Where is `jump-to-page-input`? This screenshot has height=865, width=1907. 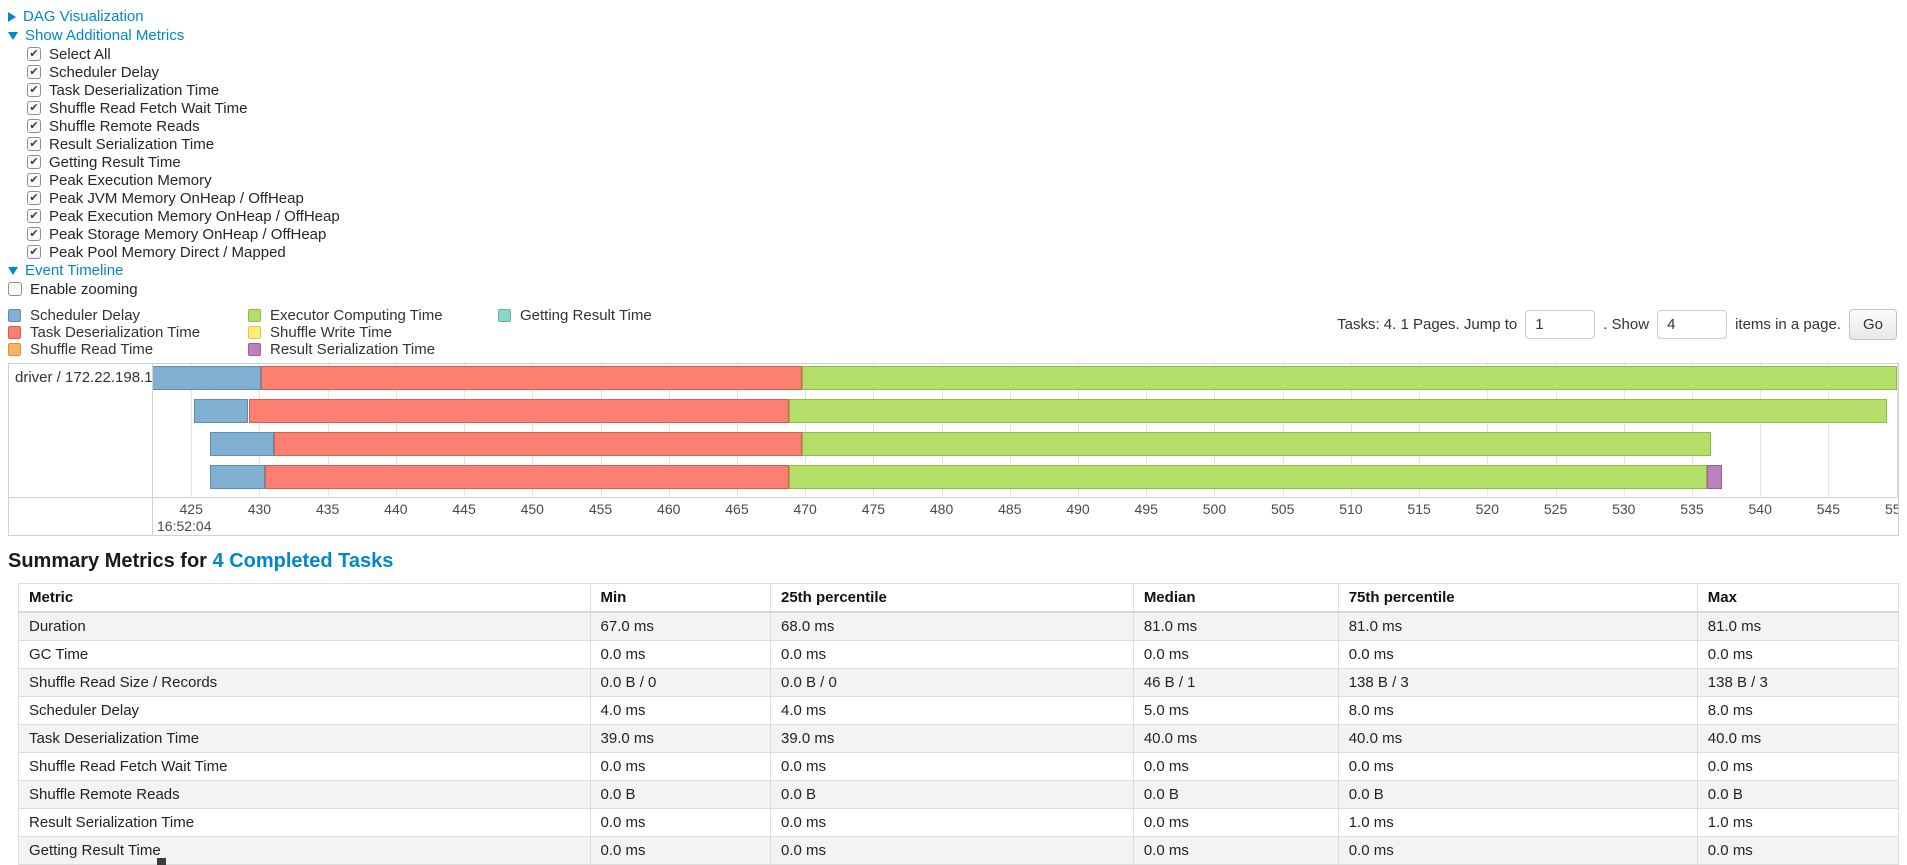 jump-to-page-input is located at coordinates (1560, 324).